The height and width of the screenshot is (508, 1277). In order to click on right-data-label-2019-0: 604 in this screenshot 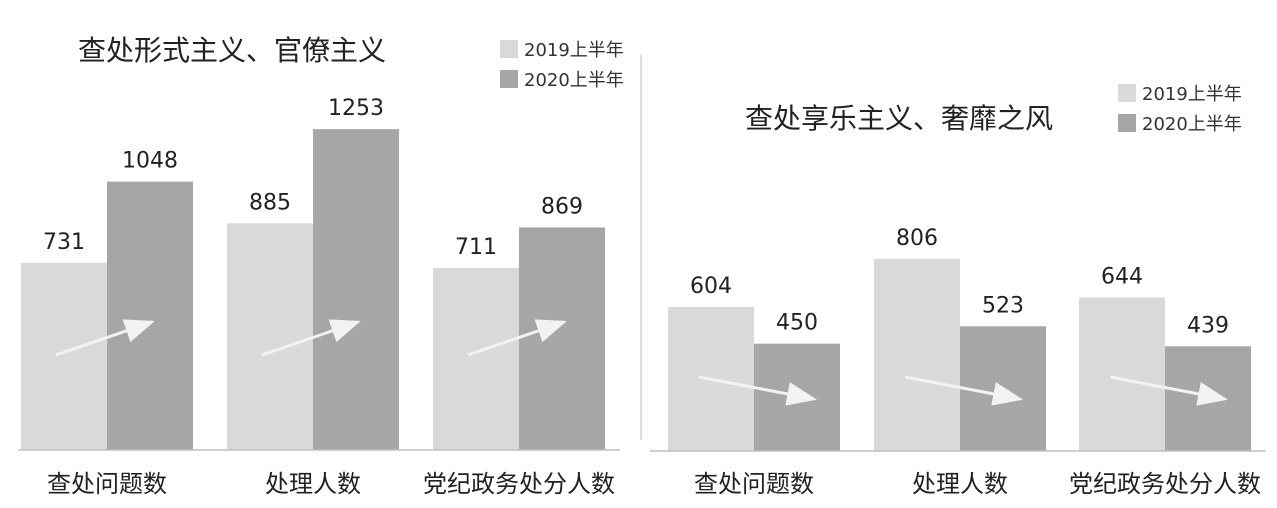, I will do `click(711, 286)`.